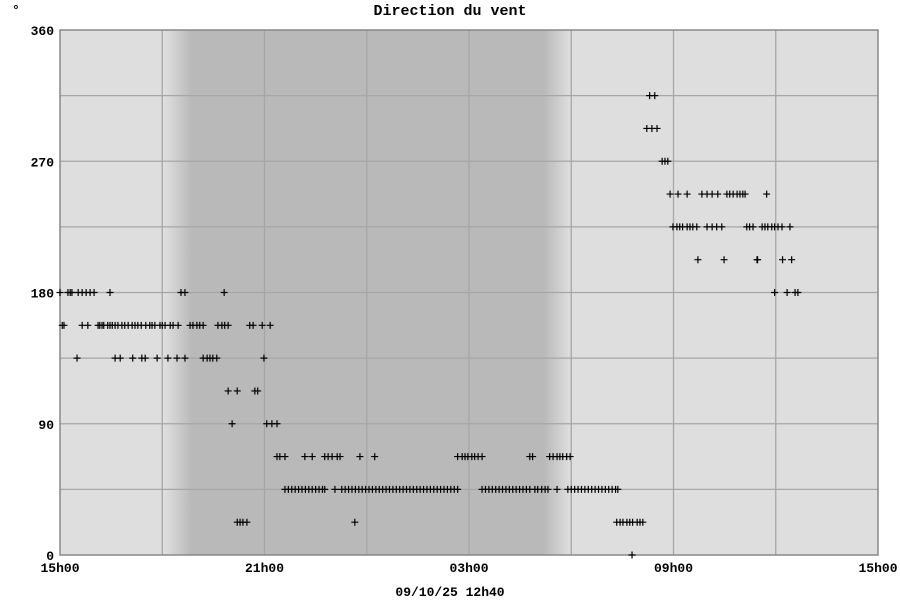 This screenshot has height=600, width=900. I want to click on x-tick-label: 09h00, so click(673, 568).